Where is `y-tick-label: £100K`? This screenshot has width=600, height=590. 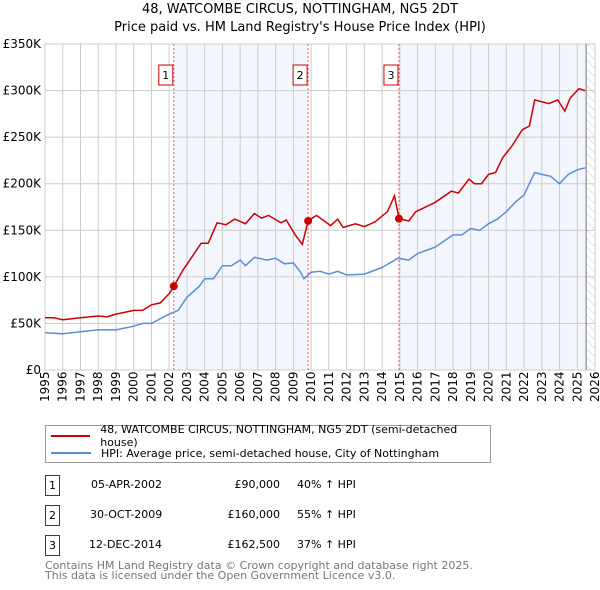 y-tick-label: £100K is located at coordinates (23, 277).